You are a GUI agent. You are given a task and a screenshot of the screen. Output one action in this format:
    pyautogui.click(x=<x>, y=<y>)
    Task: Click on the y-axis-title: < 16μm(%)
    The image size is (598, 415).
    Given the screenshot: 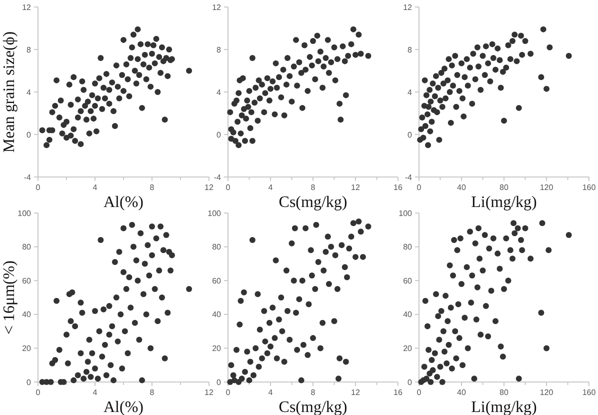 What is the action you would take?
    pyautogui.click(x=9, y=297)
    